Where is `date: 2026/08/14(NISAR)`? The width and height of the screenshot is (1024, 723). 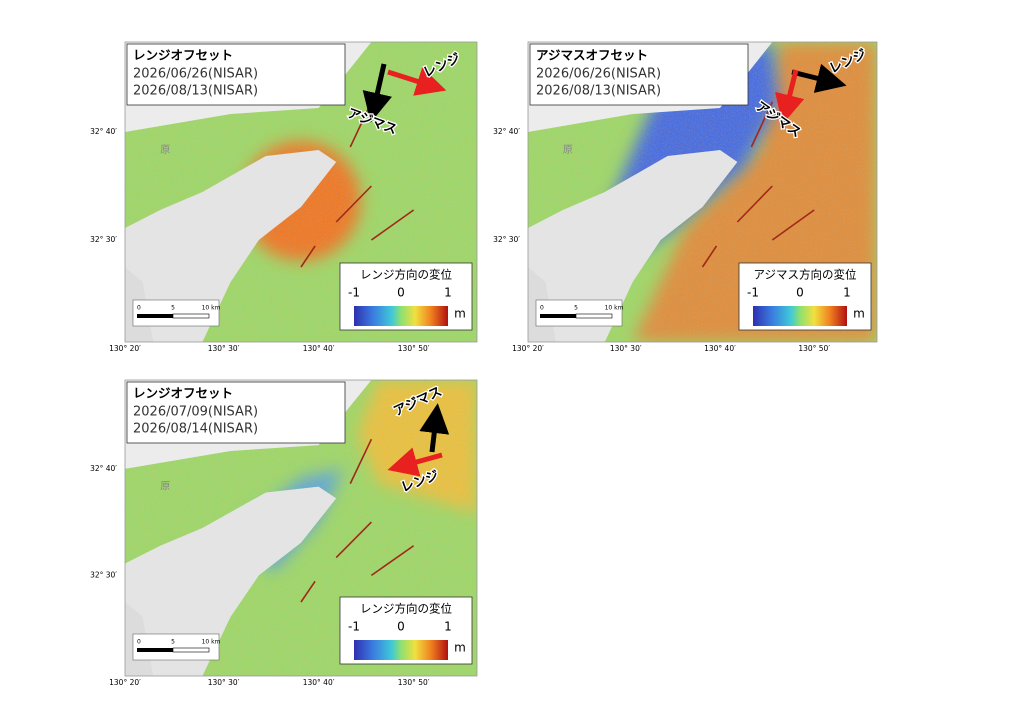 date: 2026/08/14(NISAR) is located at coordinates (195, 429).